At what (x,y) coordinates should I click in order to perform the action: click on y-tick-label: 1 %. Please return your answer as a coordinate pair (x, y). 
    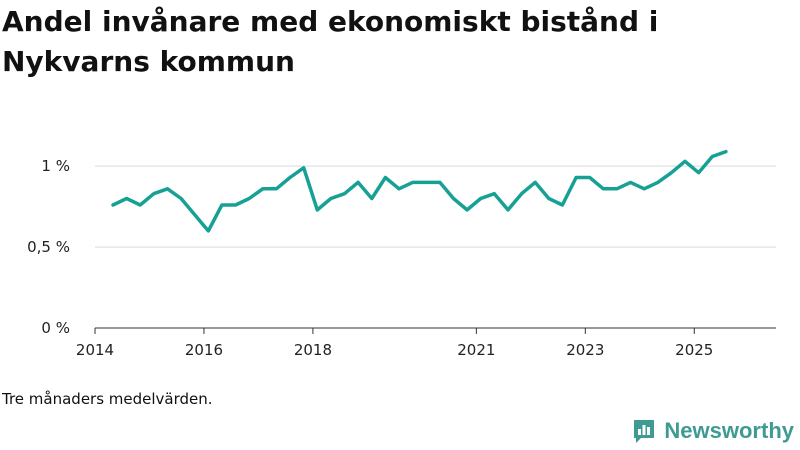
    Looking at the image, I should click on (55, 166).